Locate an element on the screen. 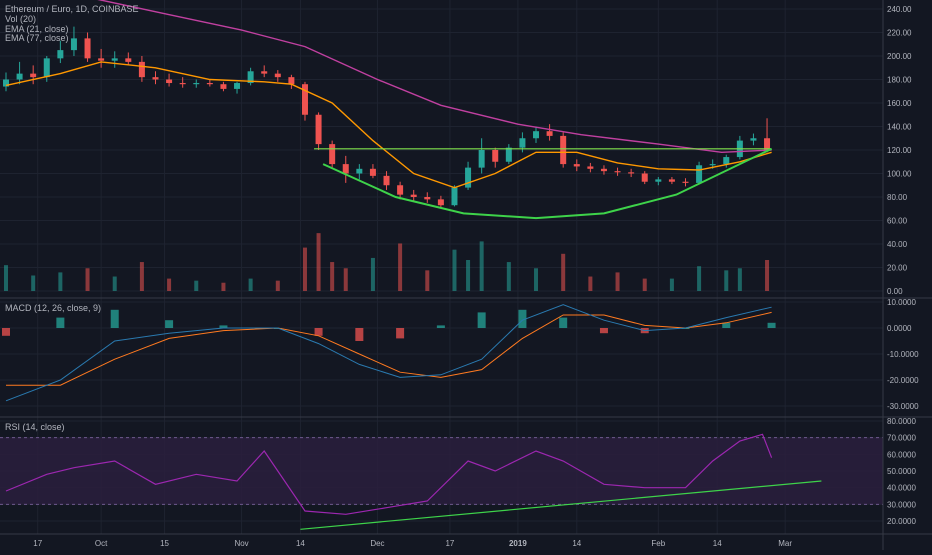 The height and width of the screenshot is (555, 932). price-axis-tick-label: 220.00 is located at coordinates (899, 33).